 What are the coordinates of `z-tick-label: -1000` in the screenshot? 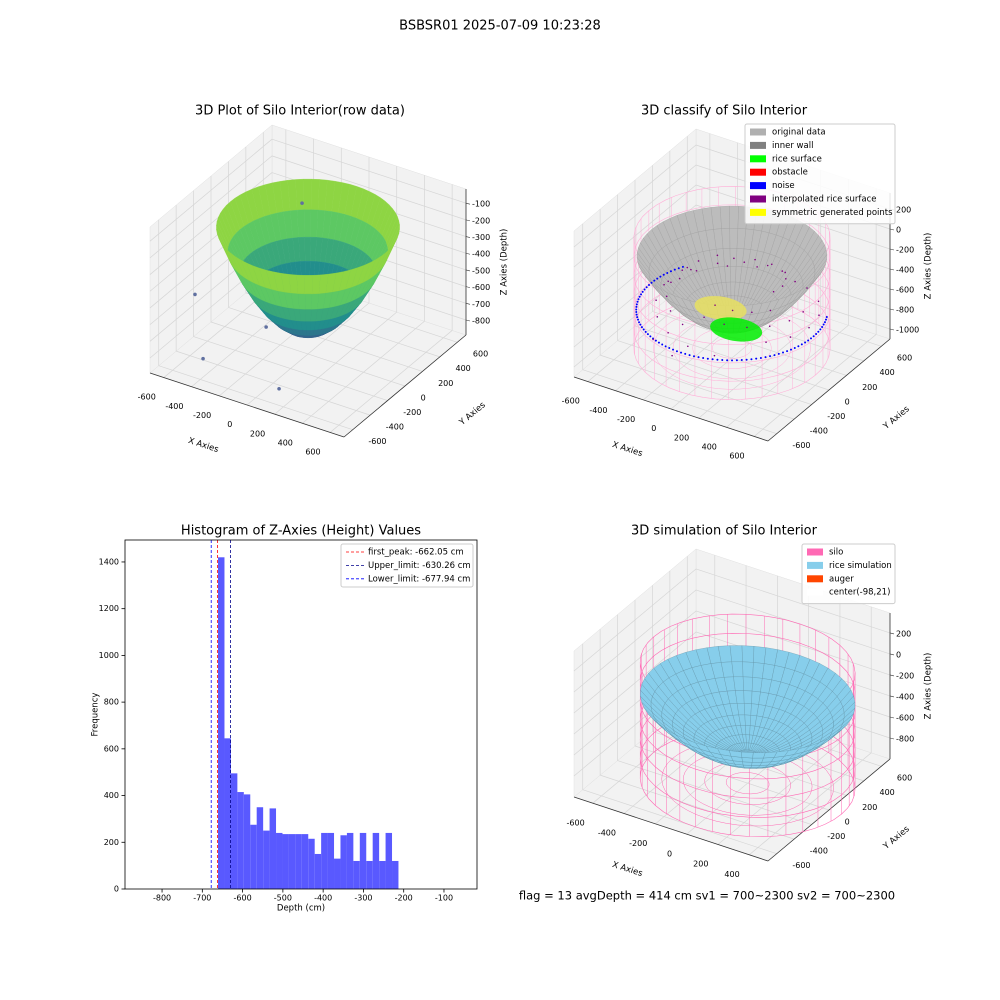 It's located at (907, 330).